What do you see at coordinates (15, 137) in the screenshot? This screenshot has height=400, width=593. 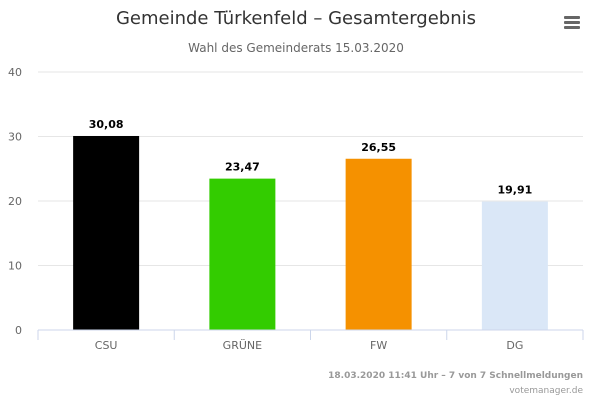 I see `y-tick-label: 30` at bounding box center [15, 137].